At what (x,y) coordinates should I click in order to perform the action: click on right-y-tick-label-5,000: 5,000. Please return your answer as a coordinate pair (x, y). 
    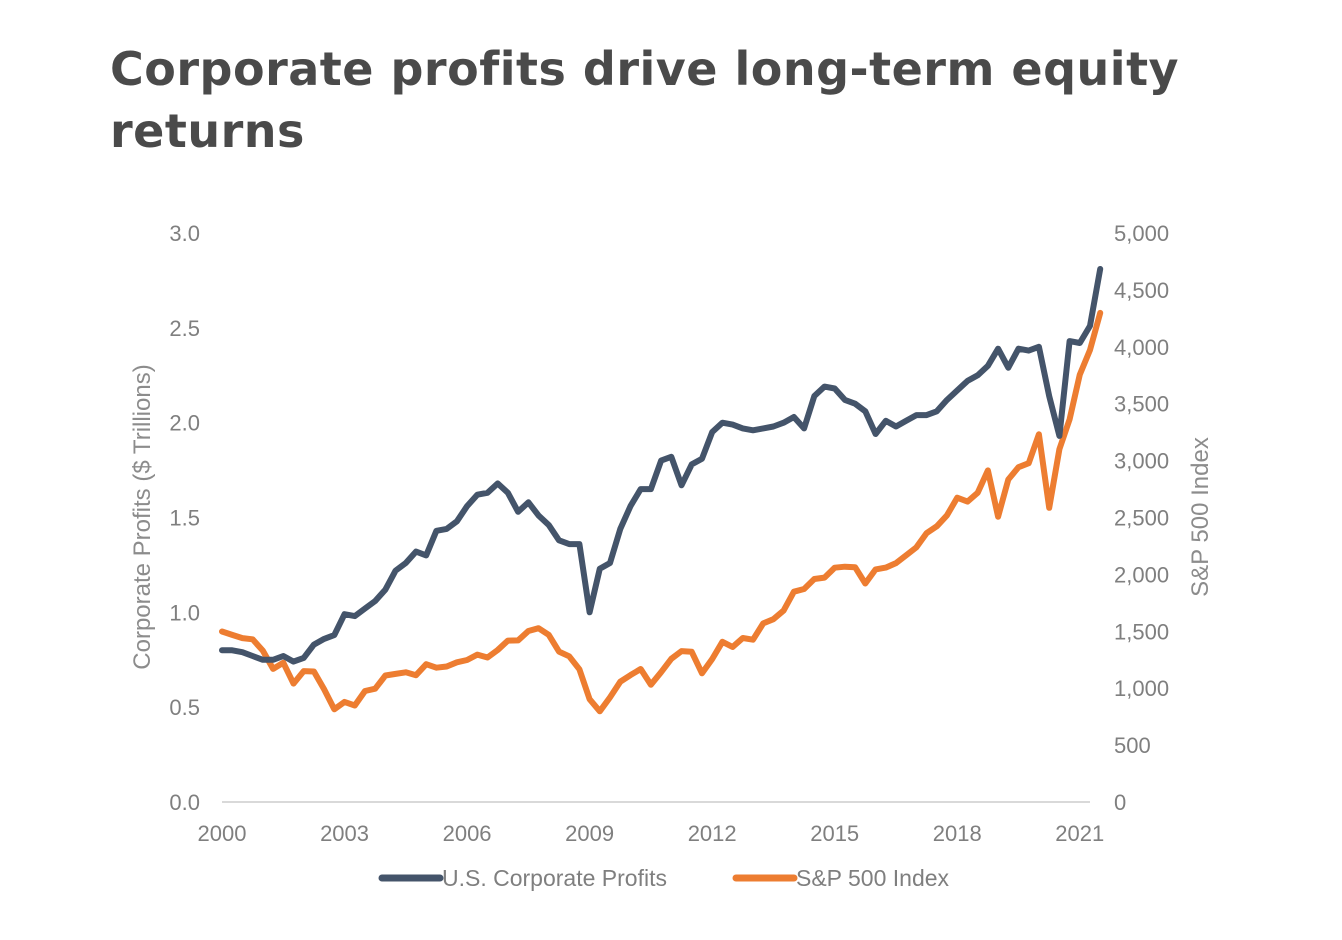
    Looking at the image, I should click on (1141, 233).